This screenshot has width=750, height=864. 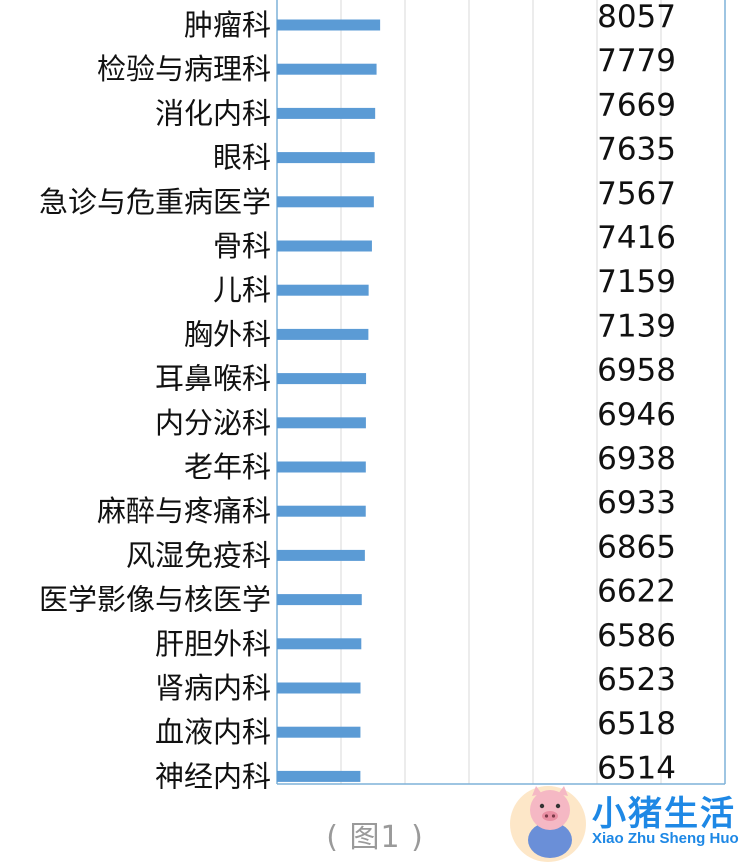 What do you see at coordinates (375, 837) in the screenshot?
I see `figure-caption: ( 图1 )` at bounding box center [375, 837].